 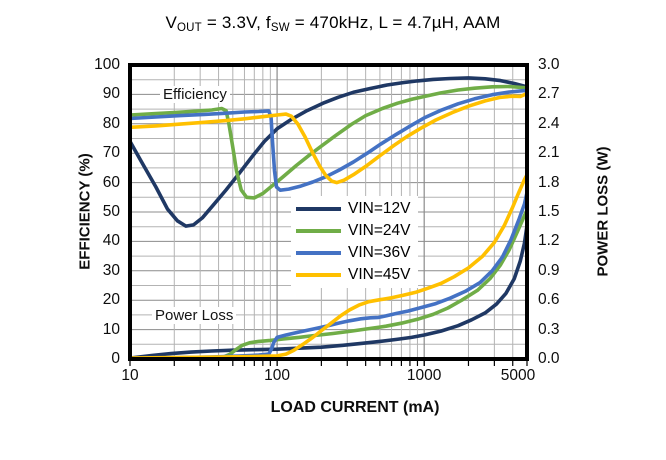 I want to click on right-axis-tick-label: 1.8, so click(x=549, y=182).